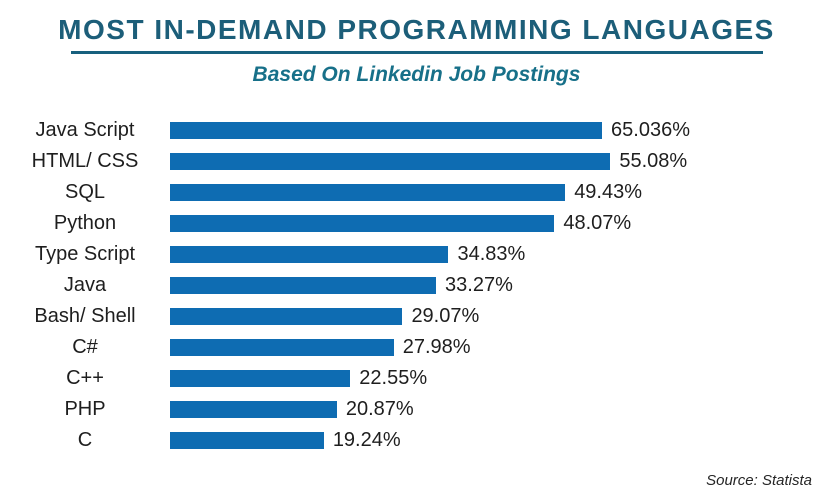  I want to click on chart-row: SQL 49.43%, so click(416, 192).